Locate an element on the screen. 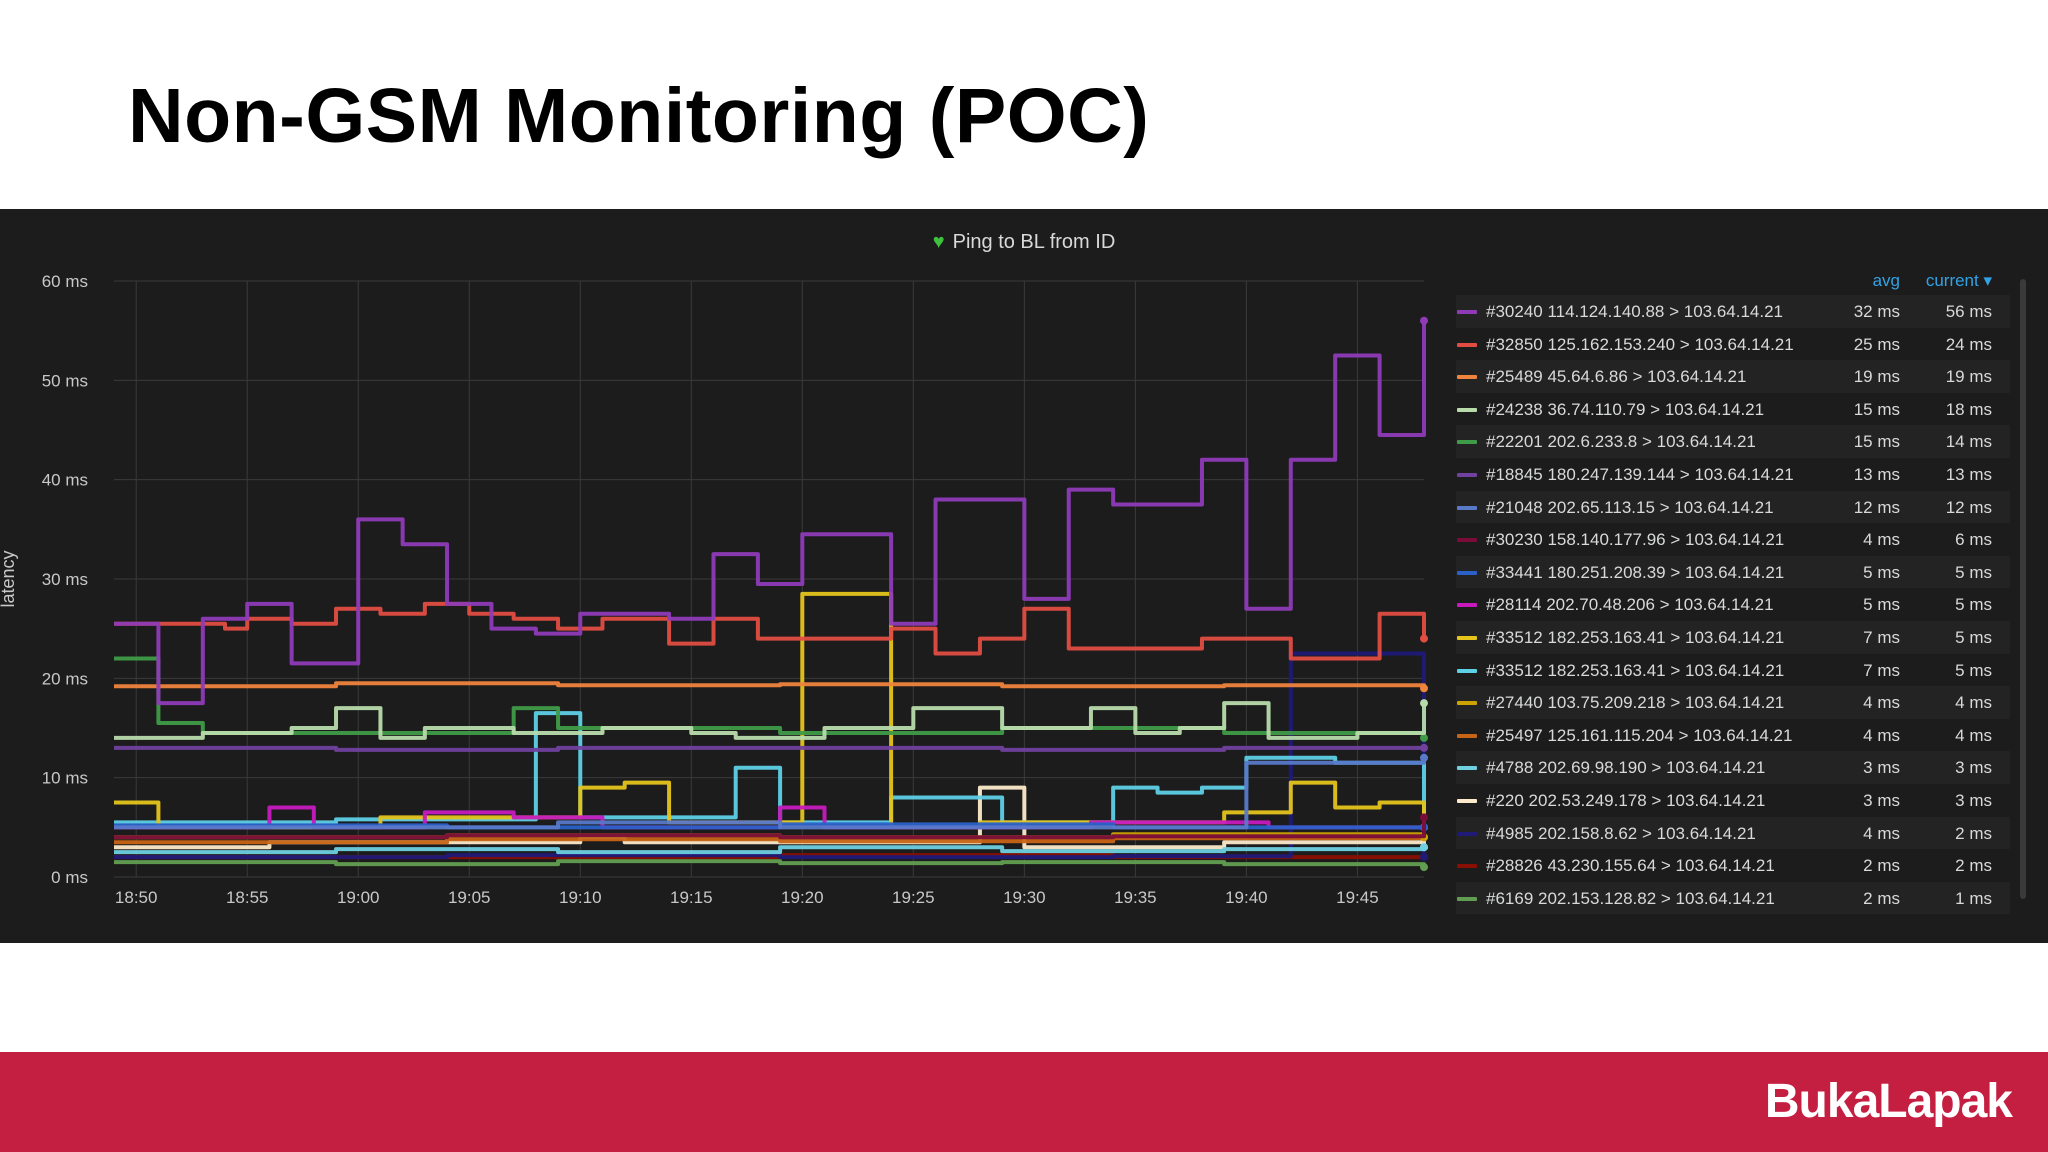 The height and width of the screenshot is (1152, 2048). legend-series-name: #32850 125.162.153.240 > 103.64.14.21 is located at coordinates (1640, 344).